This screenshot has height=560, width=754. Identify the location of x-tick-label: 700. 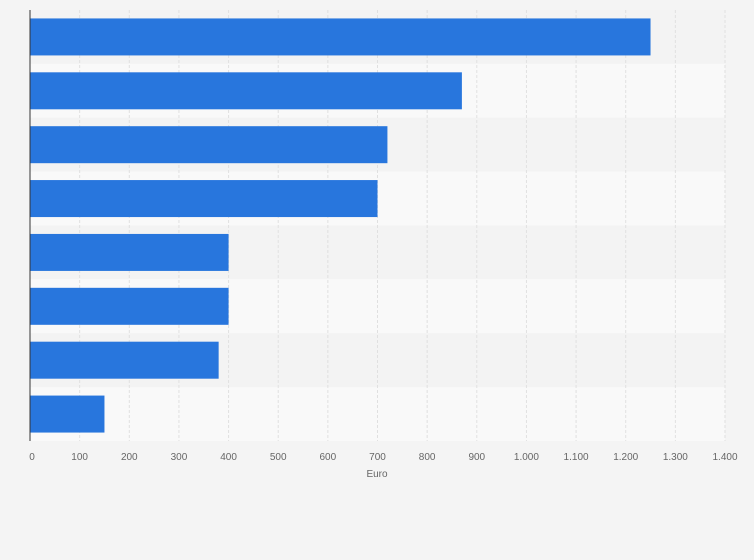
(377, 457).